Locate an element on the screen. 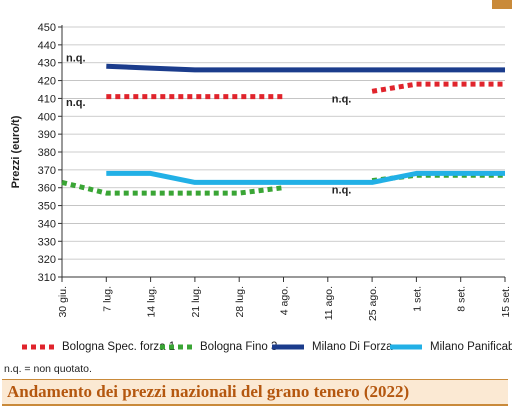 The image size is (512, 409). legend-swatch-spec-forza is located at coordinates (38, 347).